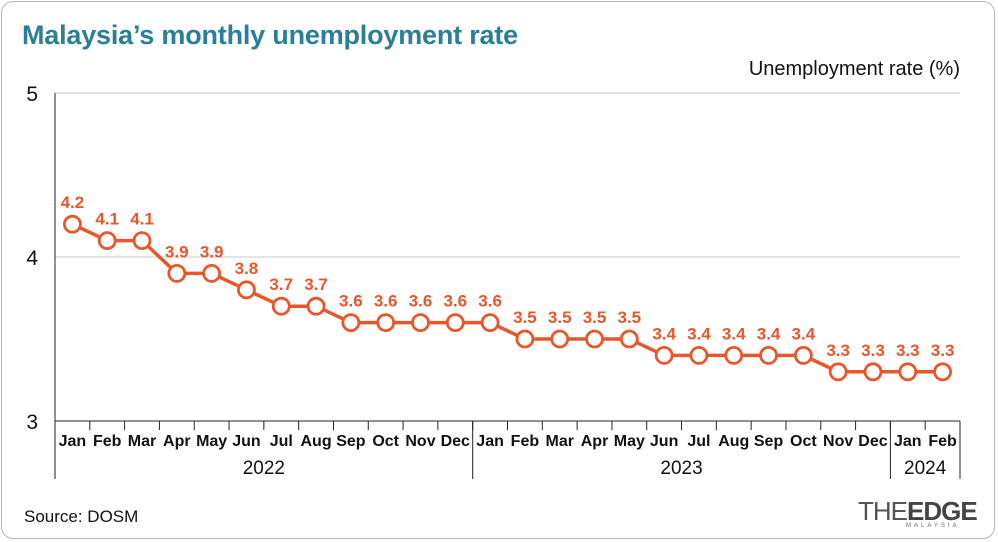 Image resolution: width=998 pixels, height=542 pixels. Describe the element at coordinates (73, 202) in the screenshot. I see `data-label: 4.2` at that location.